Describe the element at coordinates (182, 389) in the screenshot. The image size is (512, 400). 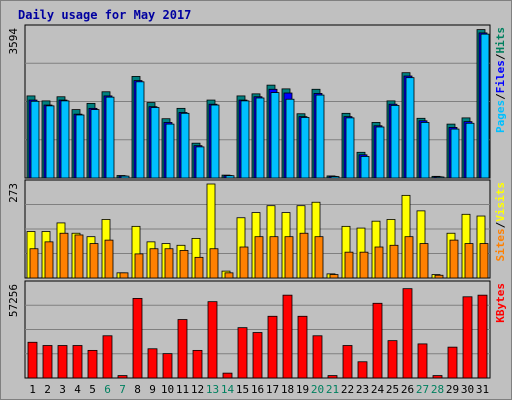
I see `x-tick-label-day-11: 11` at that location.